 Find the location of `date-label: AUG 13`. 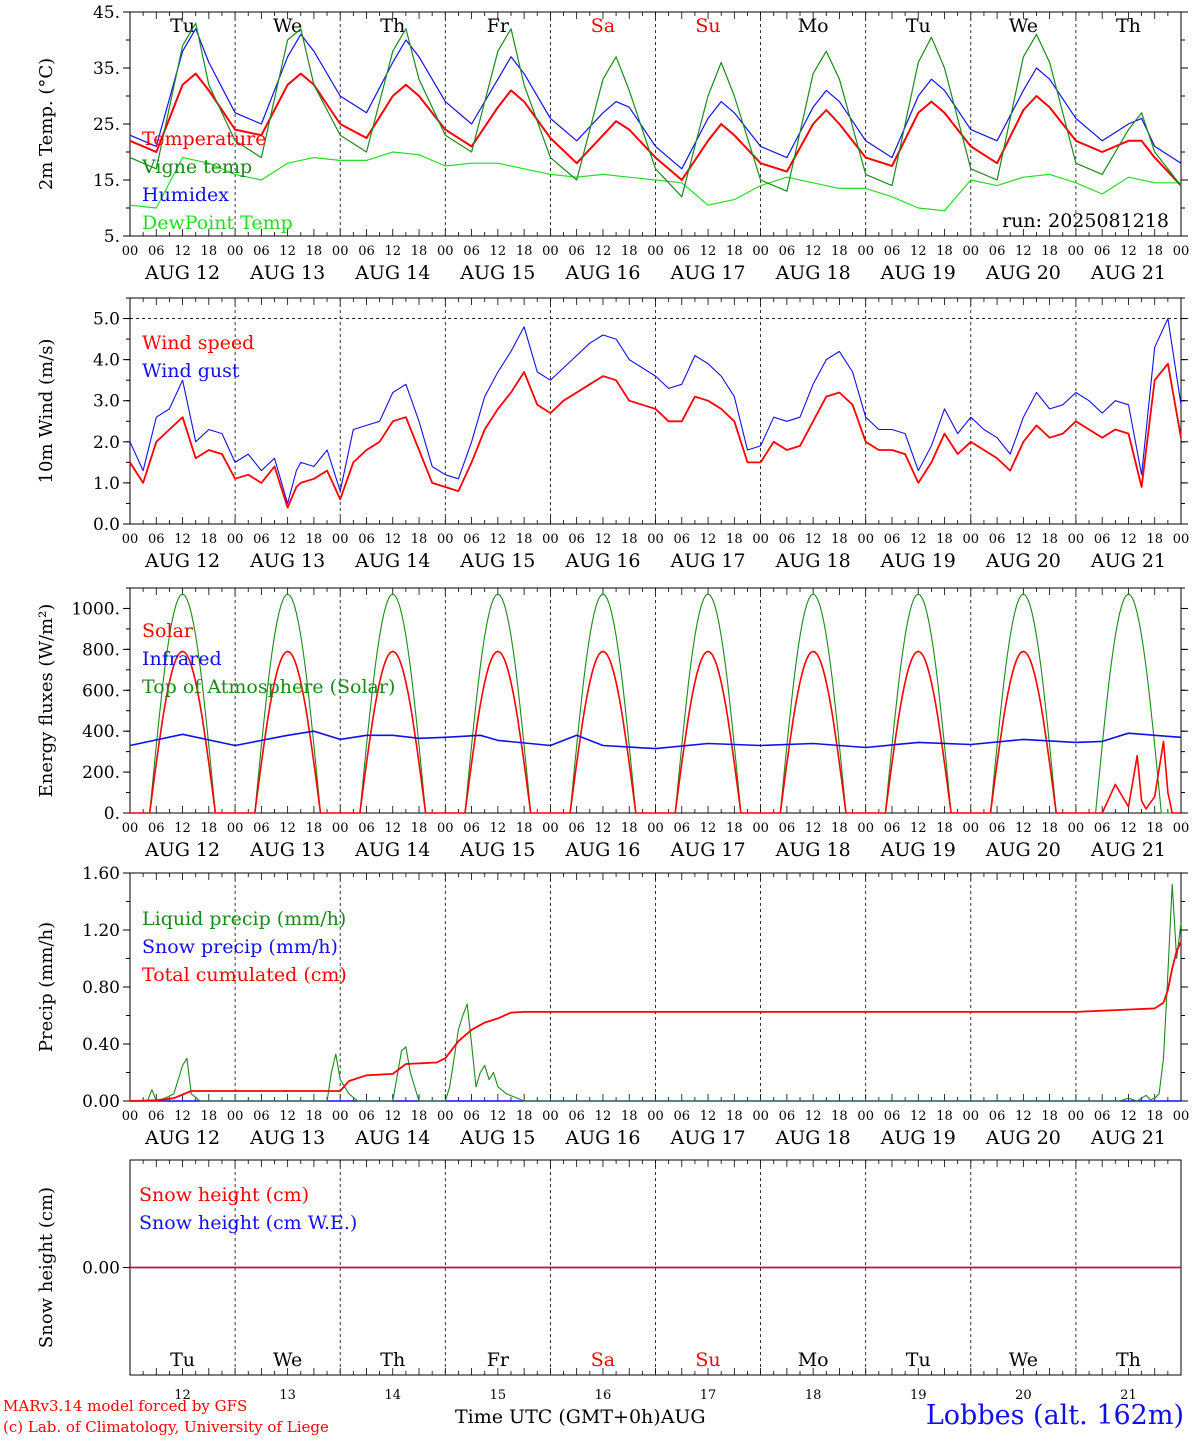

date-label: AUG 13 is located at coordinates (287, 1138).